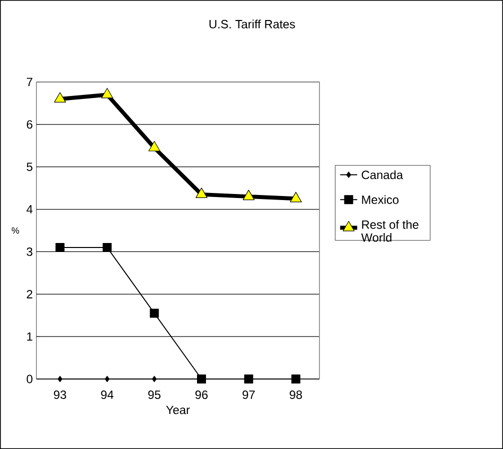 This screenshot has height=449, width=503. I want to click on legend-label: Canada, so click(383, 175).